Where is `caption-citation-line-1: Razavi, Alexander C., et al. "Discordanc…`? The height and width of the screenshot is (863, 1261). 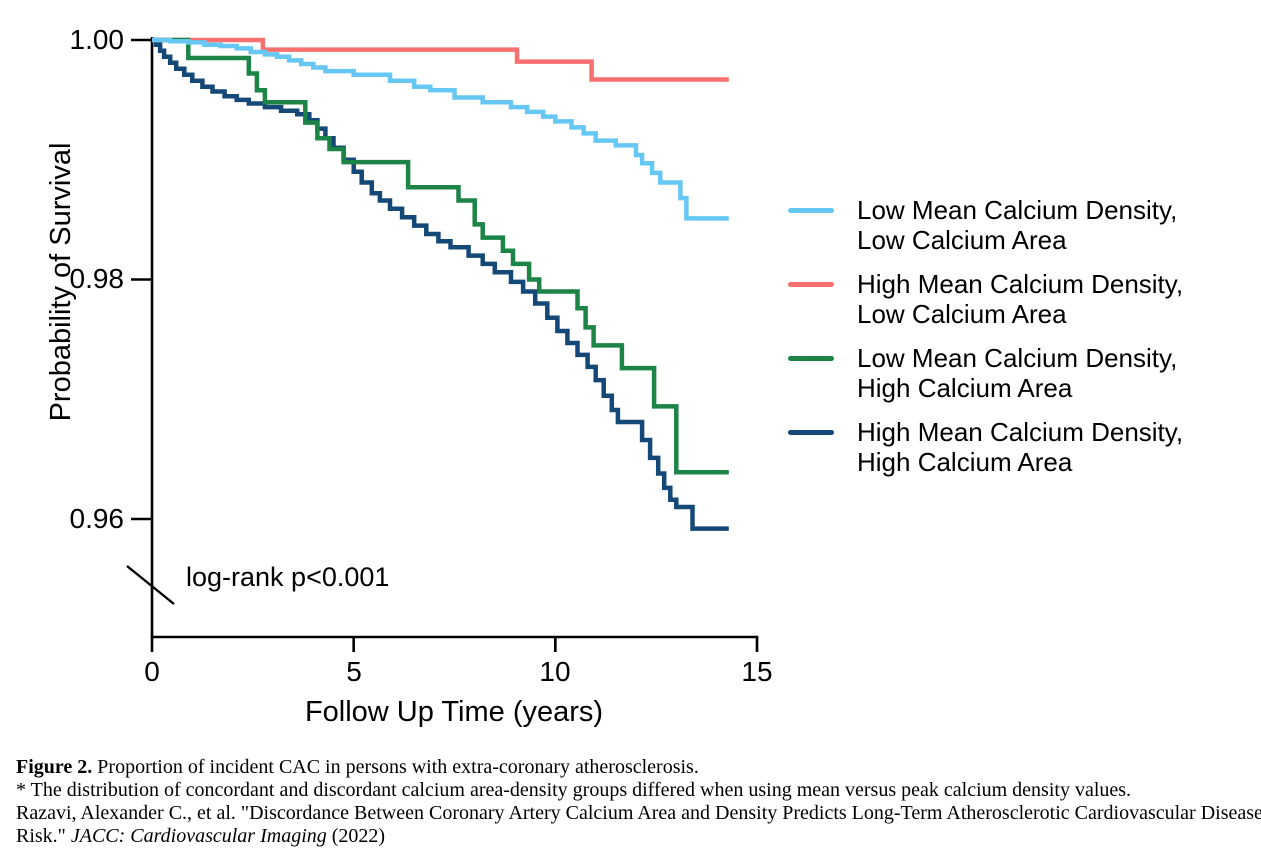 caption-citation-line-1: Razavi, Alexander C., et al. "Discordanc… is located at coordinates (638, 813).